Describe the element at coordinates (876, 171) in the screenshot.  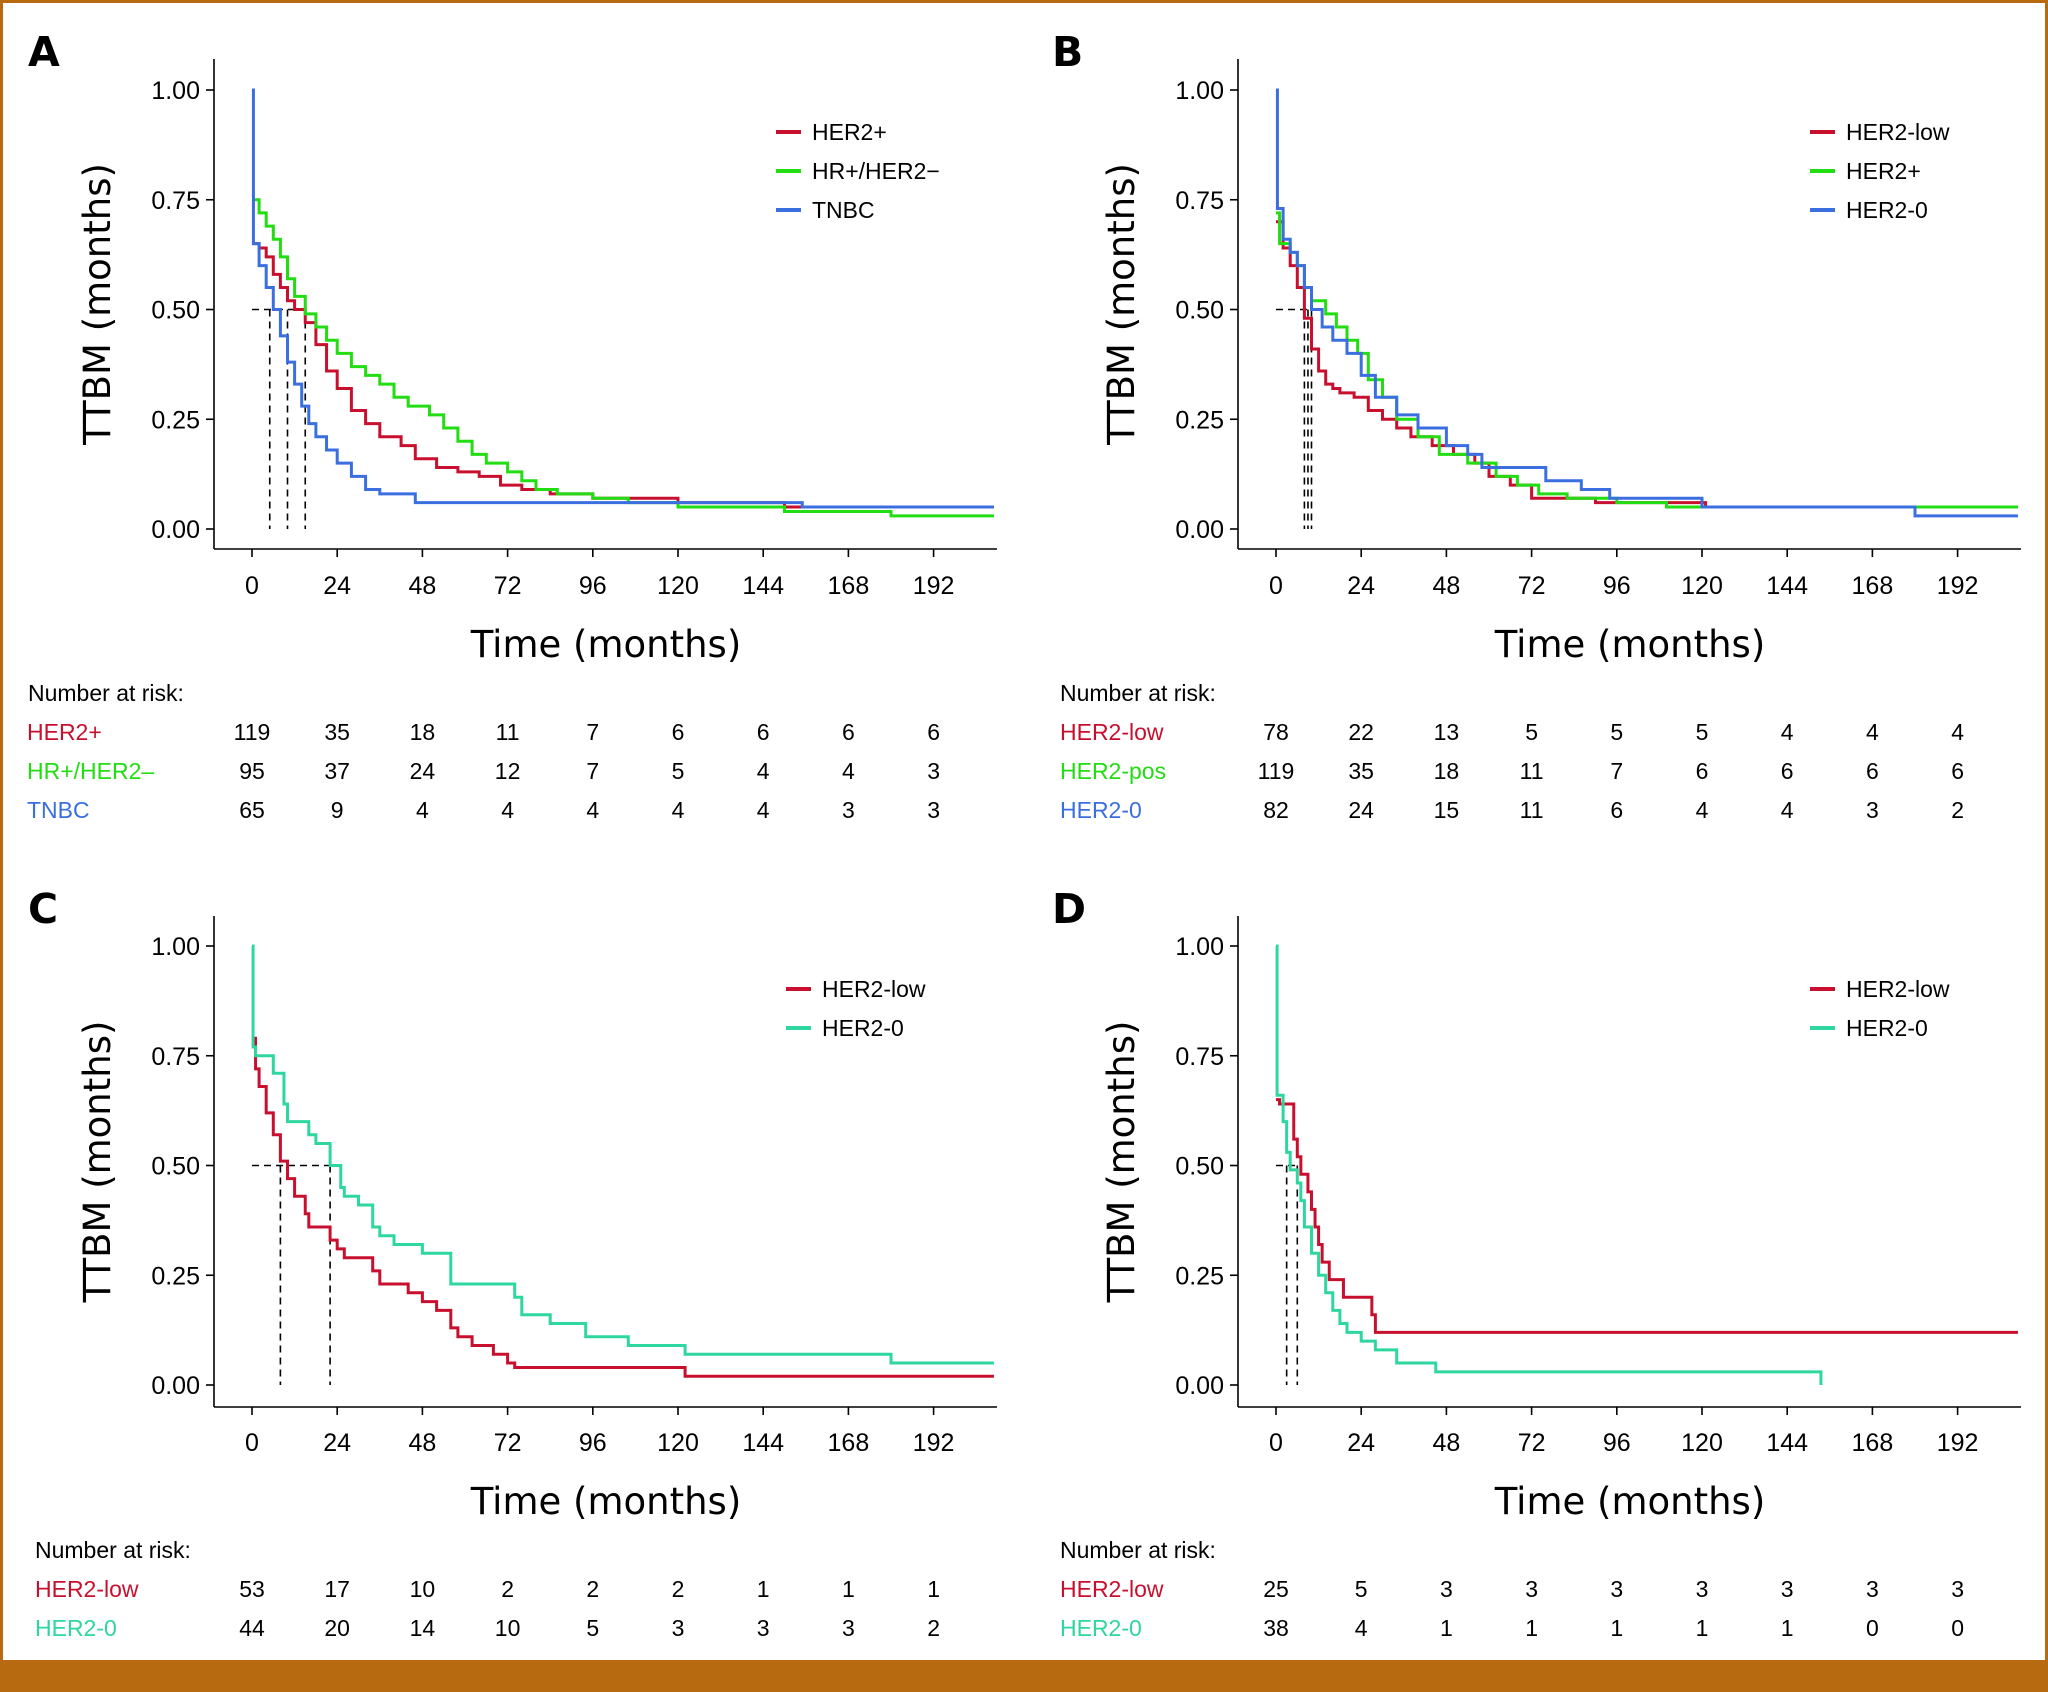
I see `legend-label: HR+/HER2−` at that location.